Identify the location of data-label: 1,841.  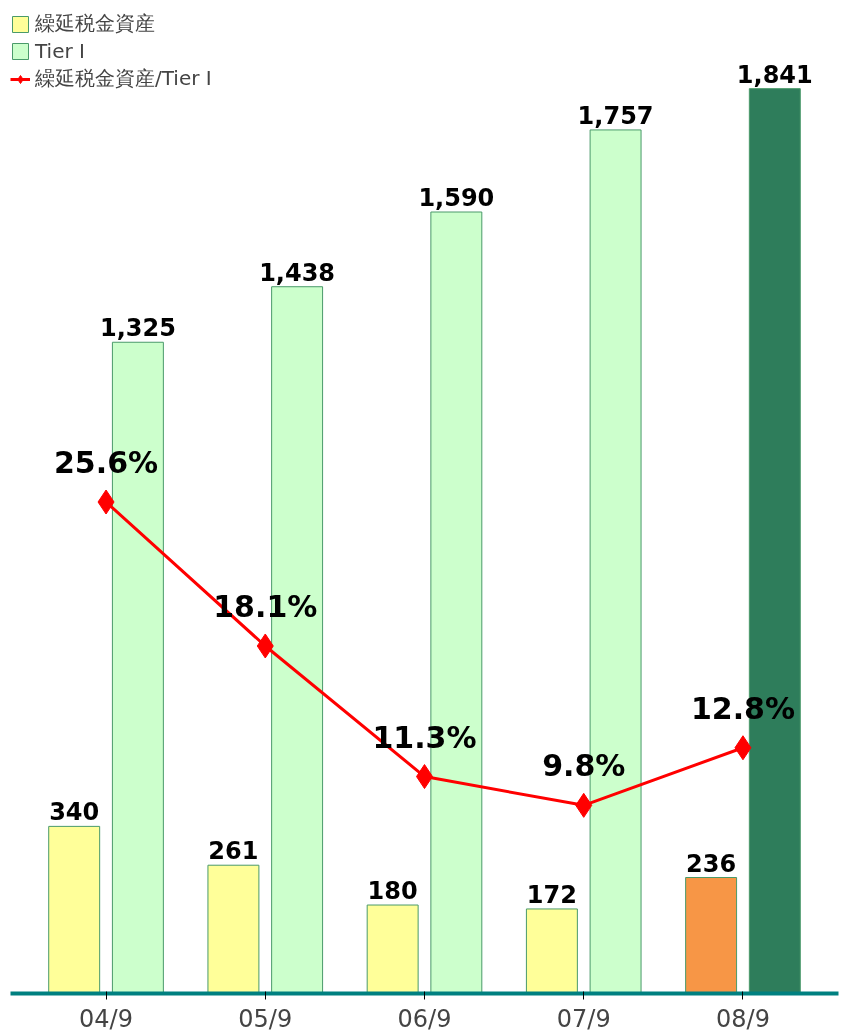
(774, 74).